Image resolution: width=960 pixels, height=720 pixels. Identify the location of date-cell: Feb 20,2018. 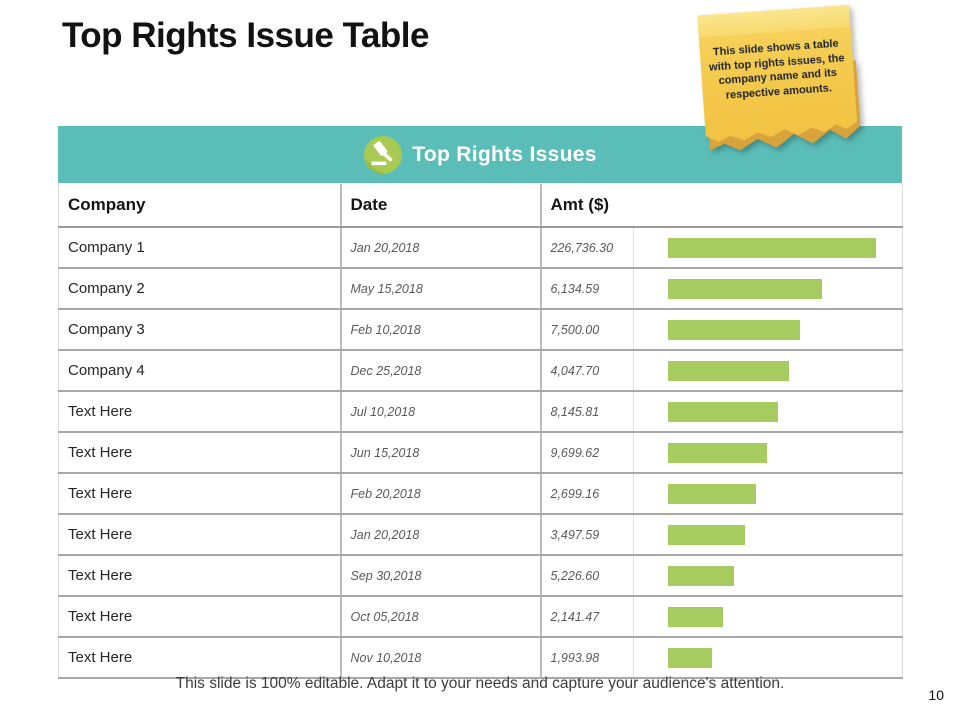
(440, 494).